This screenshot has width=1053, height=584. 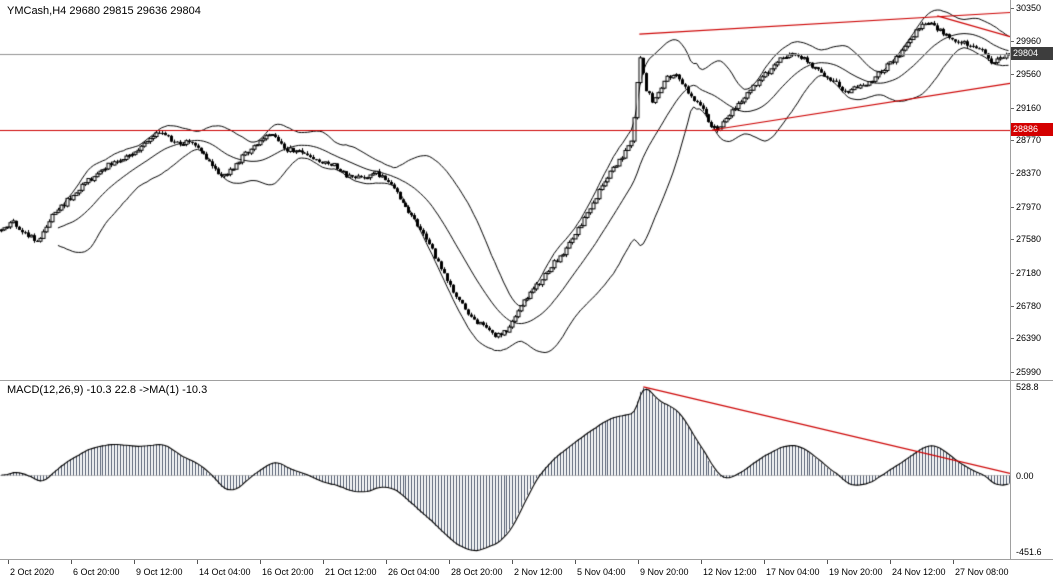 I want to click on time-tick-label: 27 Nov 08:00, so click(x=982, y=572).